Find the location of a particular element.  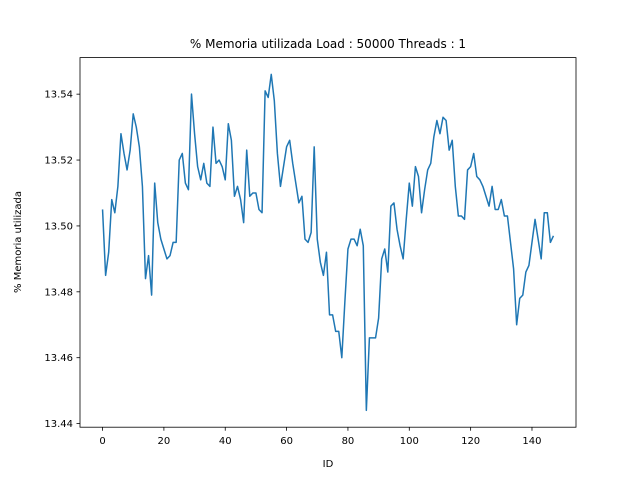

y-axis-label: % Memoria utilizada is located at coordinates (18, 242).